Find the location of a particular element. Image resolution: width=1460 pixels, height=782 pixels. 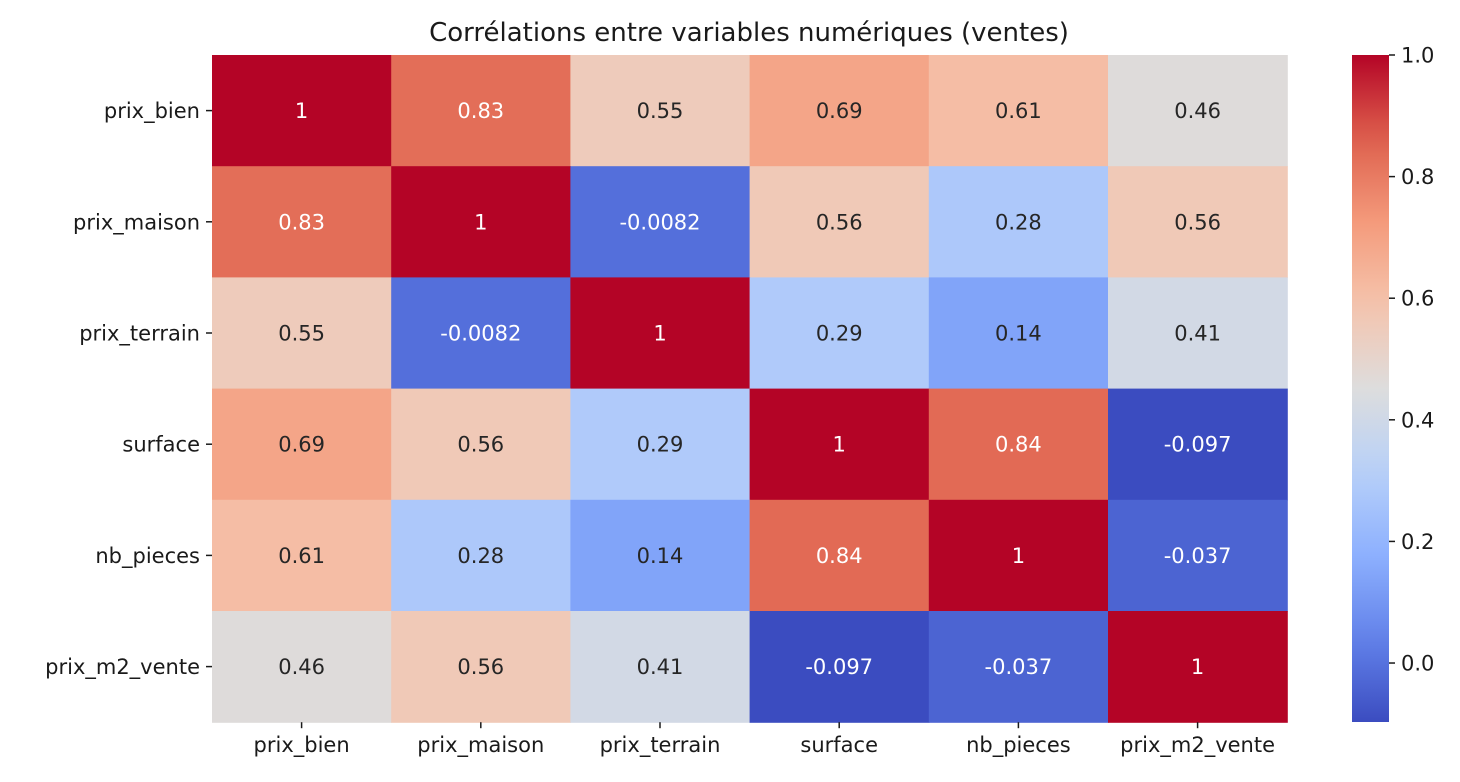

x-tick-label: prix_m2_vente is located at coordinates (1197, 745).